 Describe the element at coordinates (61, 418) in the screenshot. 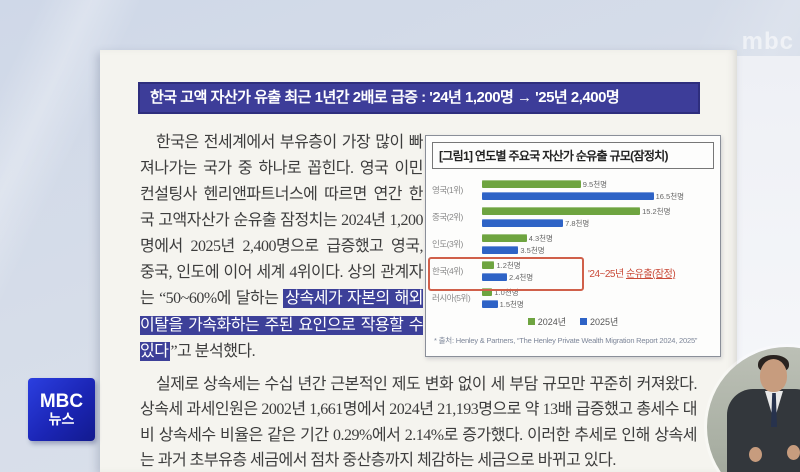

I see `badge-news-text: 뉴스` at that location.